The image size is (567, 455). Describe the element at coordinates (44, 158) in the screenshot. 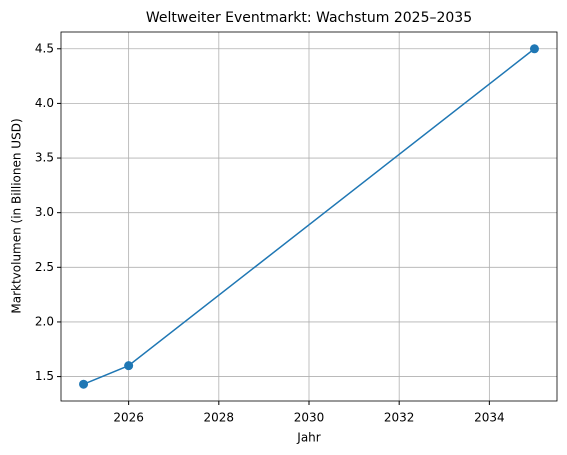

I see `y-tick-label: 3.5` at that location.